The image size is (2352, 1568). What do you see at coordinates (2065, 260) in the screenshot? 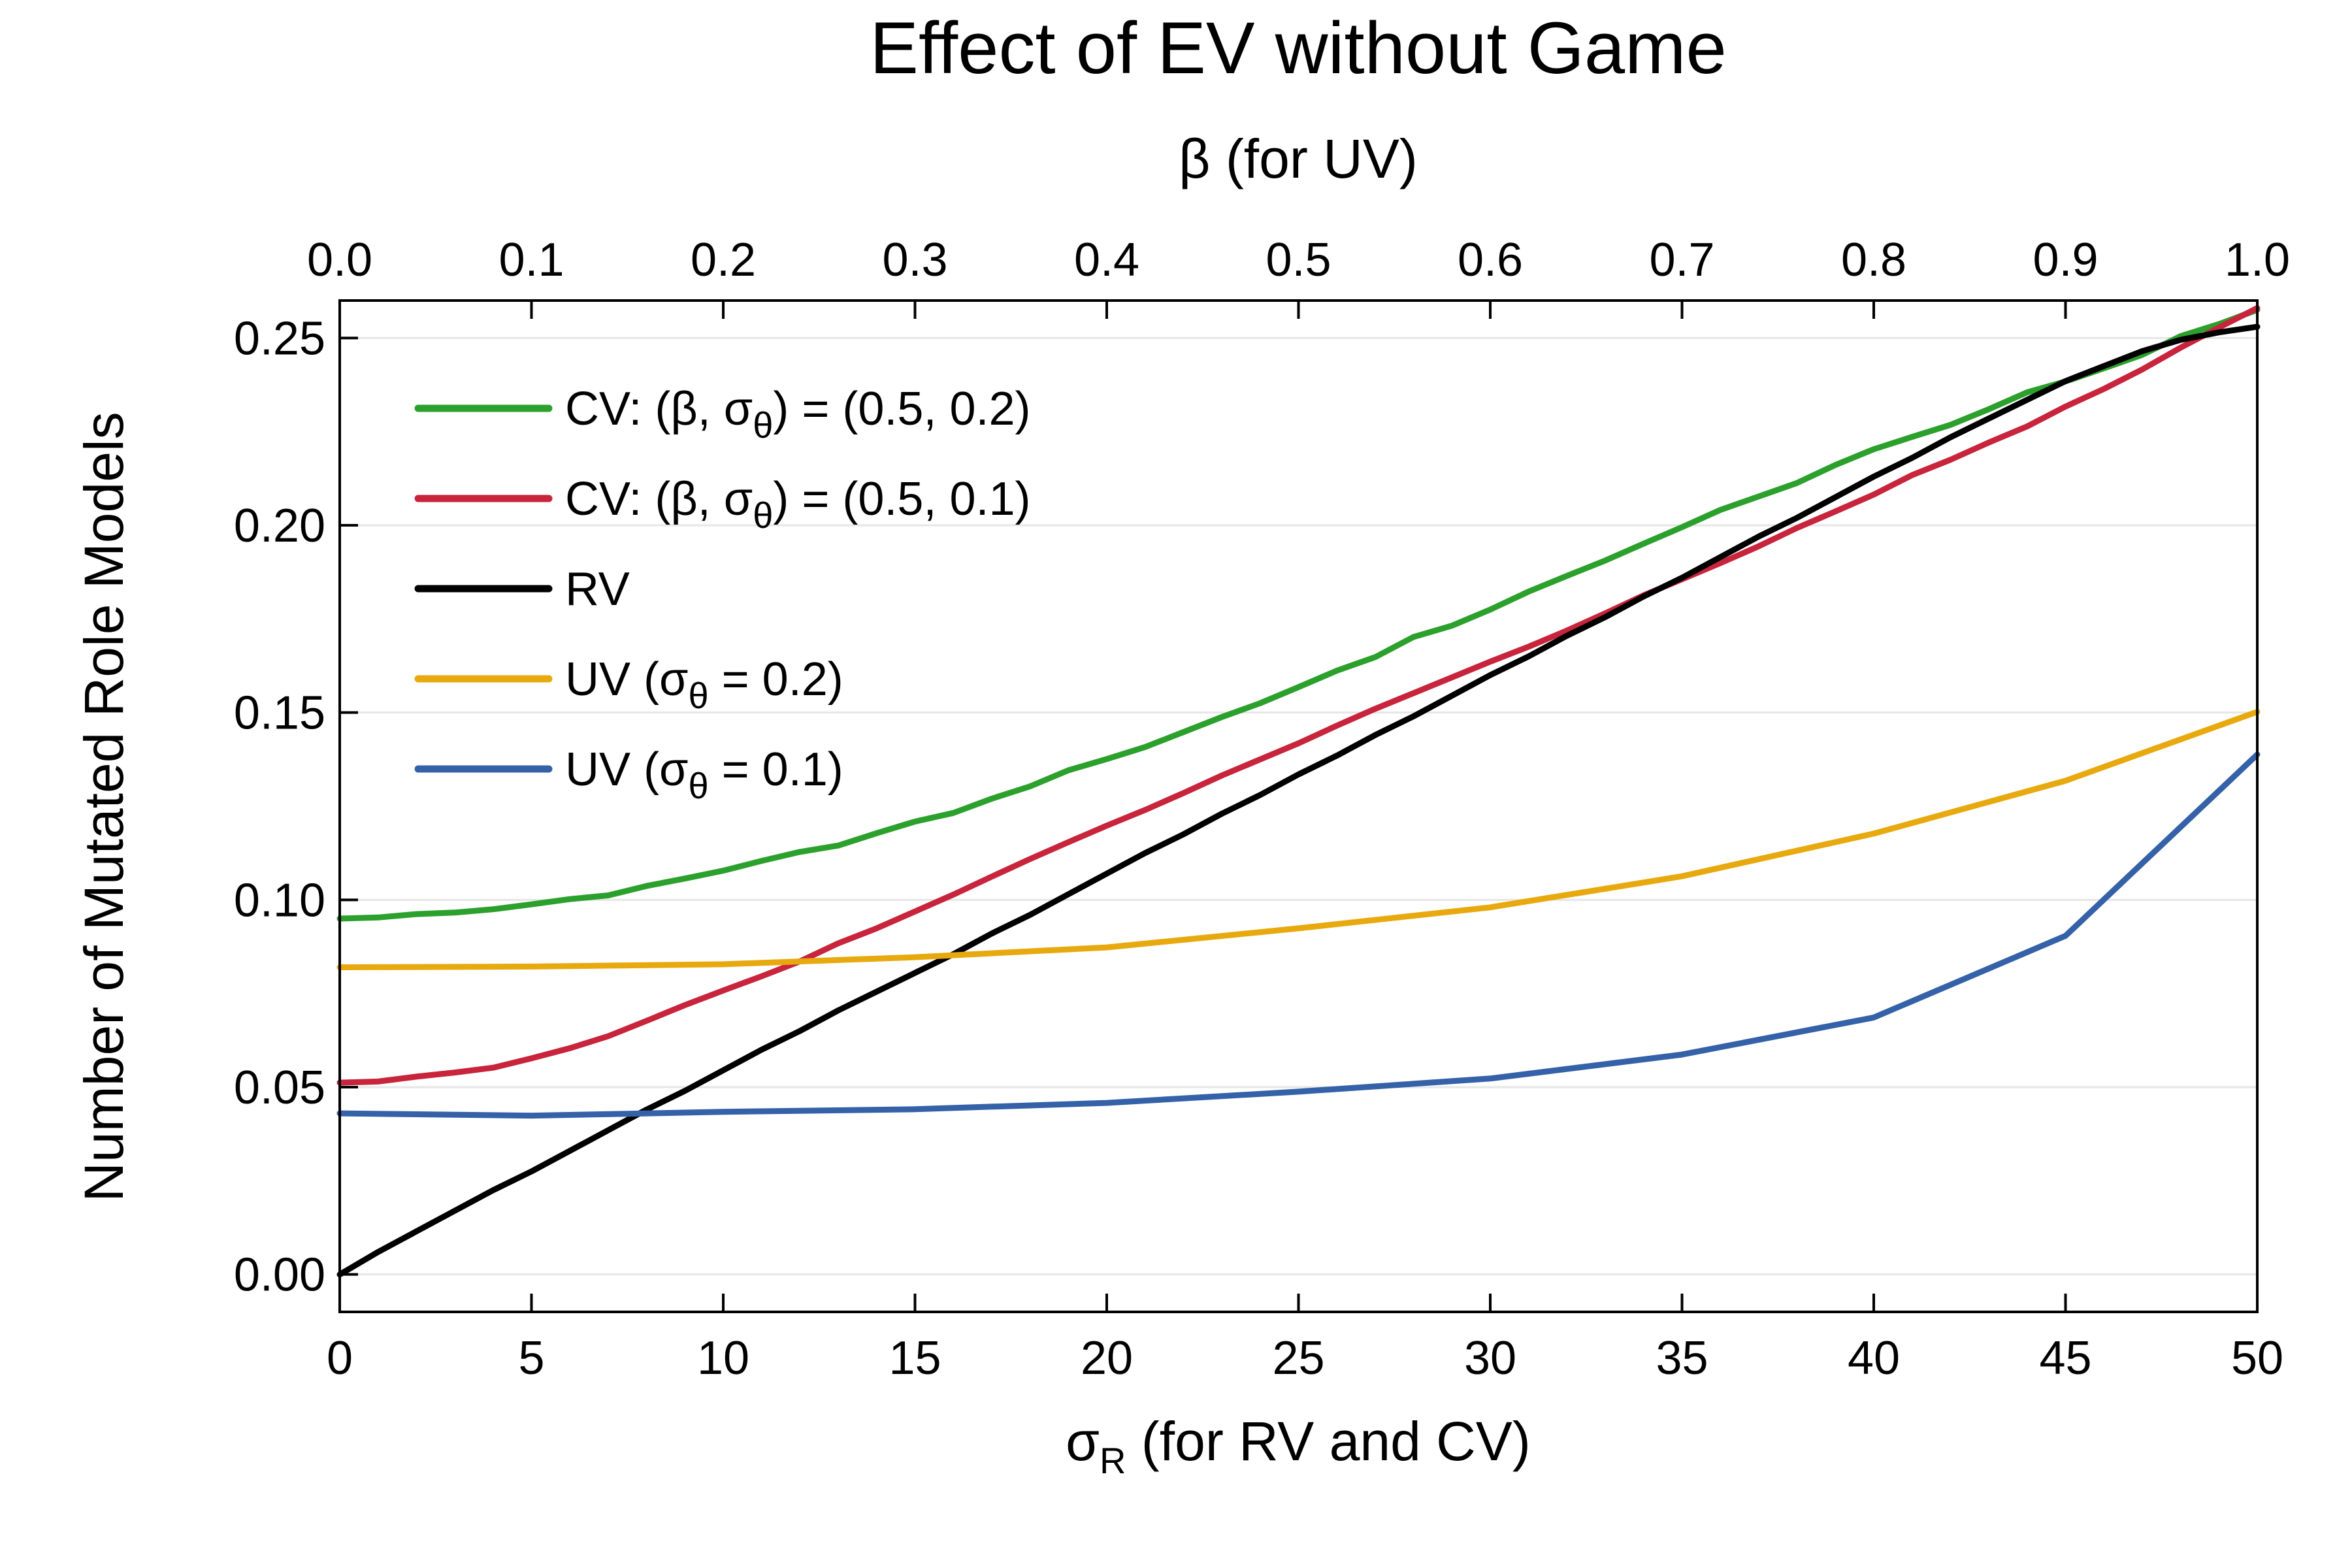
I see `top-x-tick-label: 0.9` at bounding box center [2065, 260].